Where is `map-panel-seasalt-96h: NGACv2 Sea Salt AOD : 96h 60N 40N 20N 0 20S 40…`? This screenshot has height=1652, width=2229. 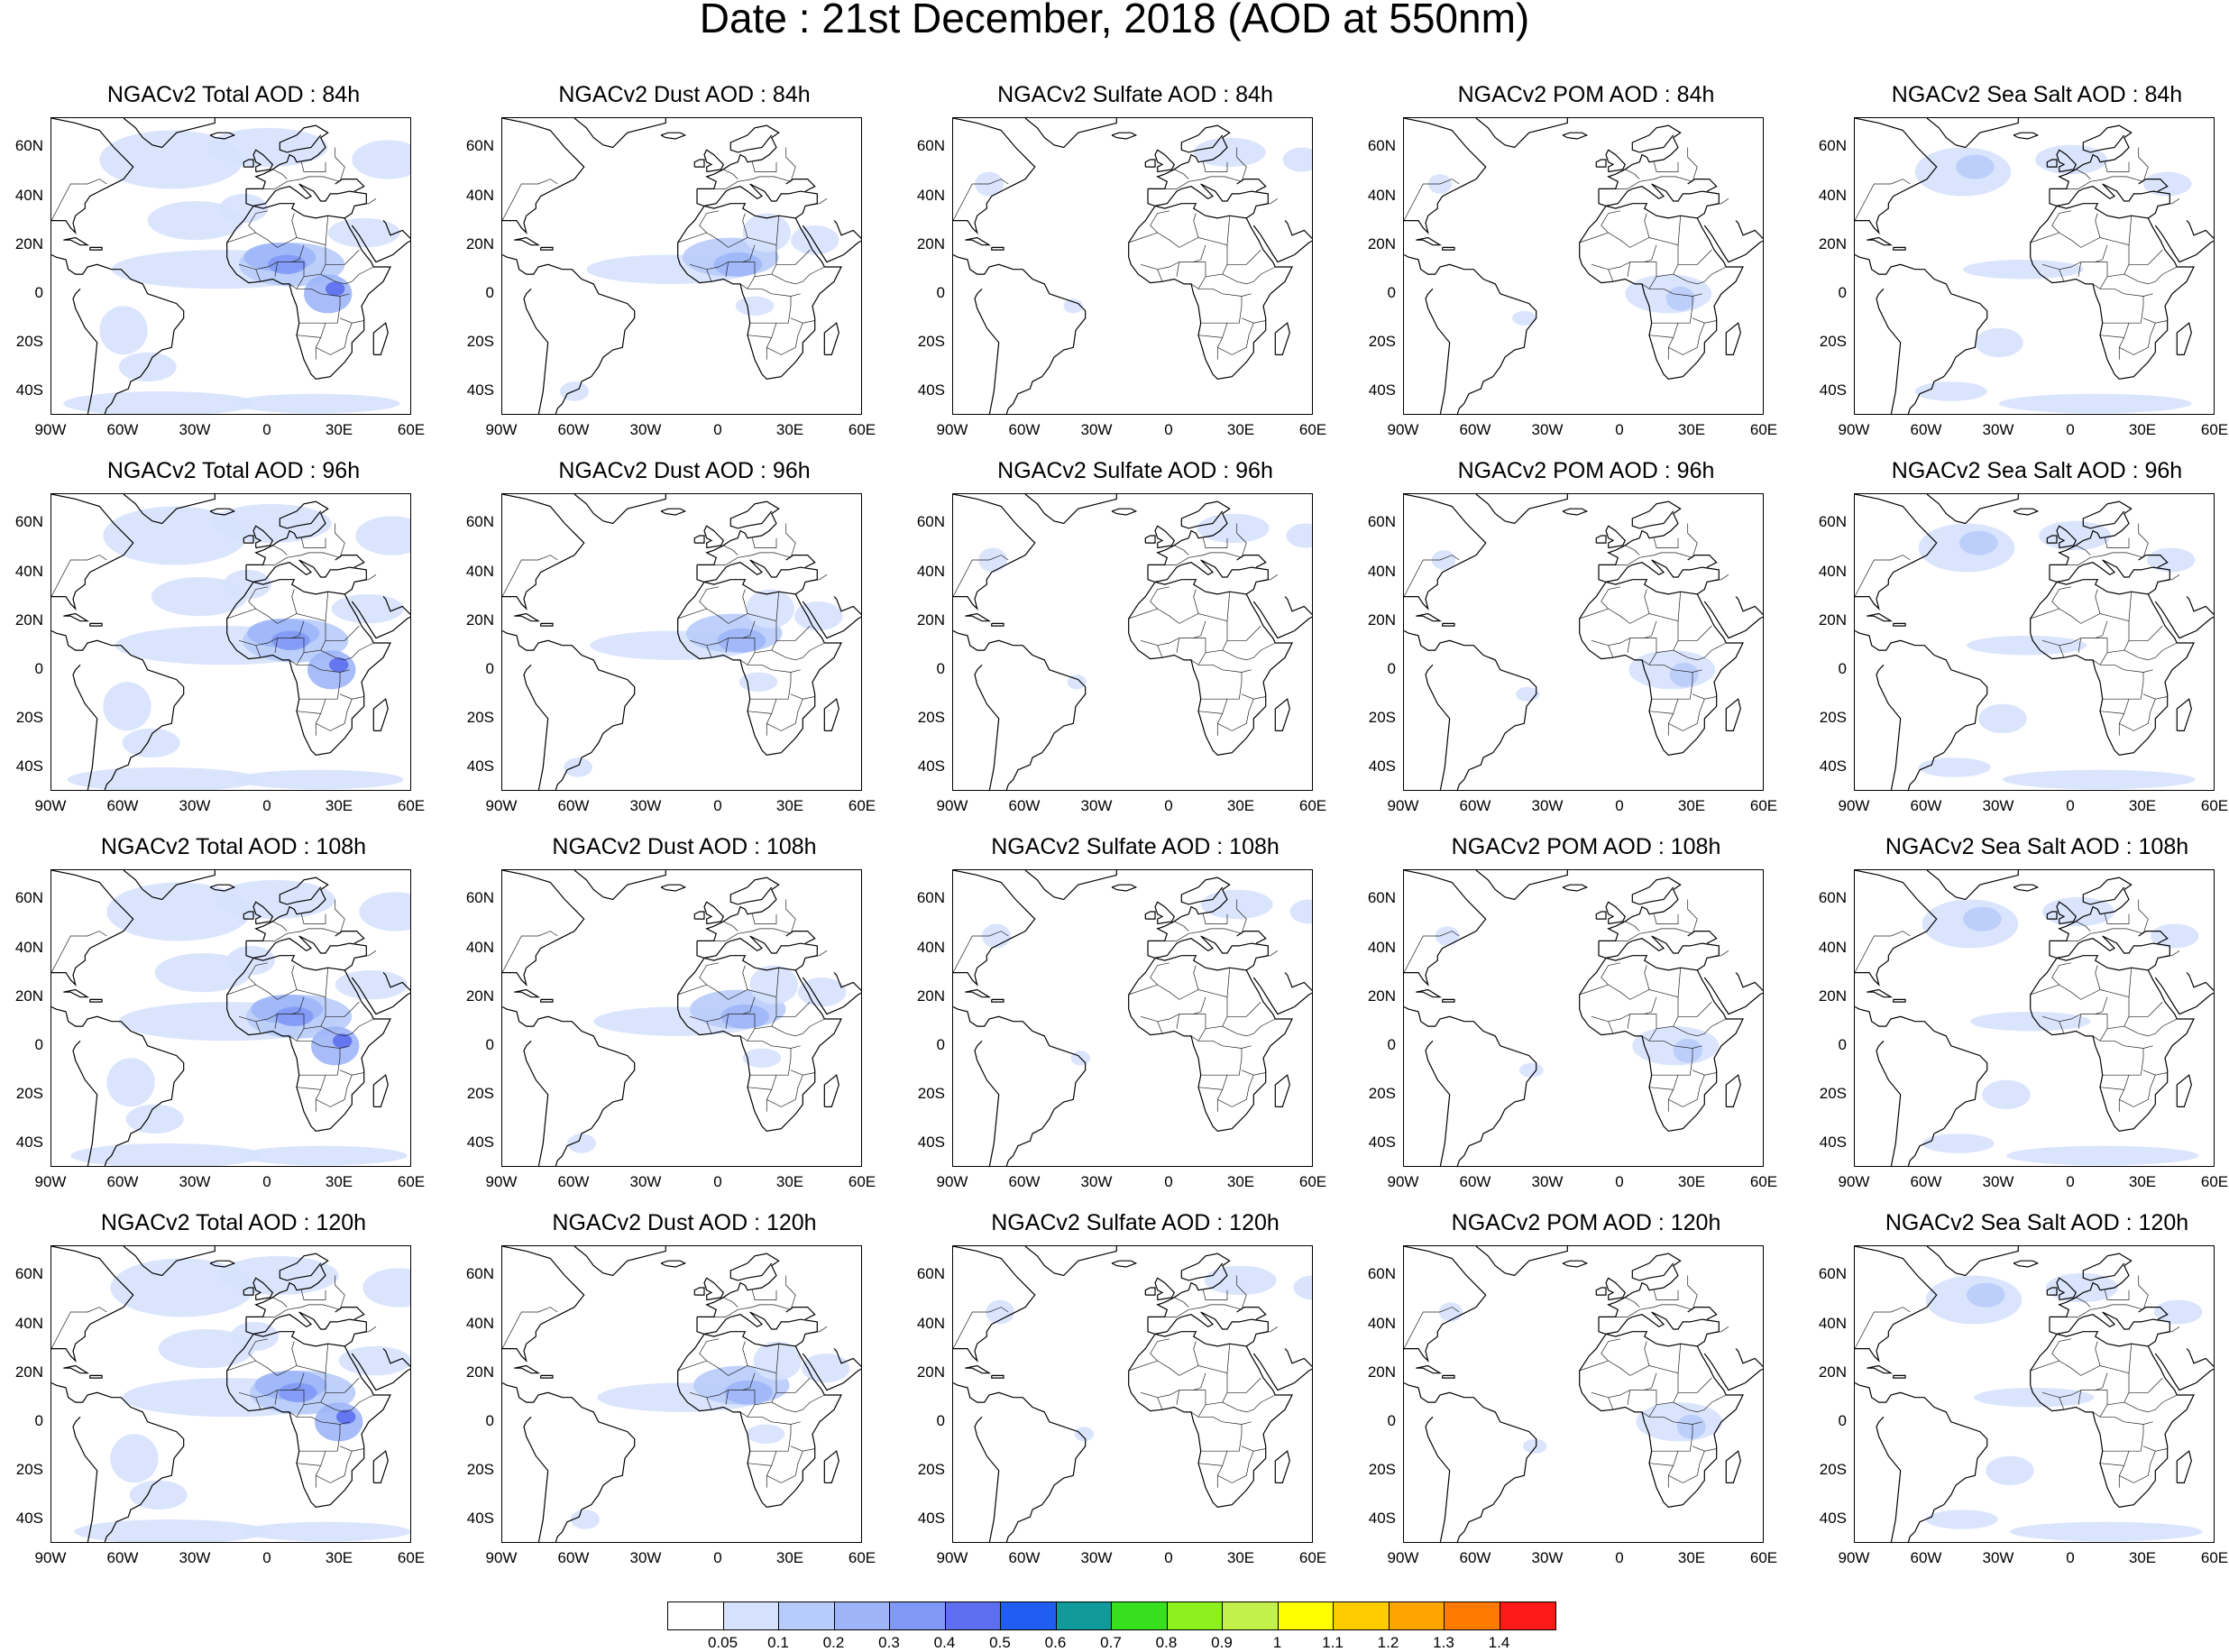
map-panel-seasalt-96h: NGACv2 Sea Salt AOD : 96h 60N 40N 20N 0 20S 40… is located at coordinates (2016, 642).